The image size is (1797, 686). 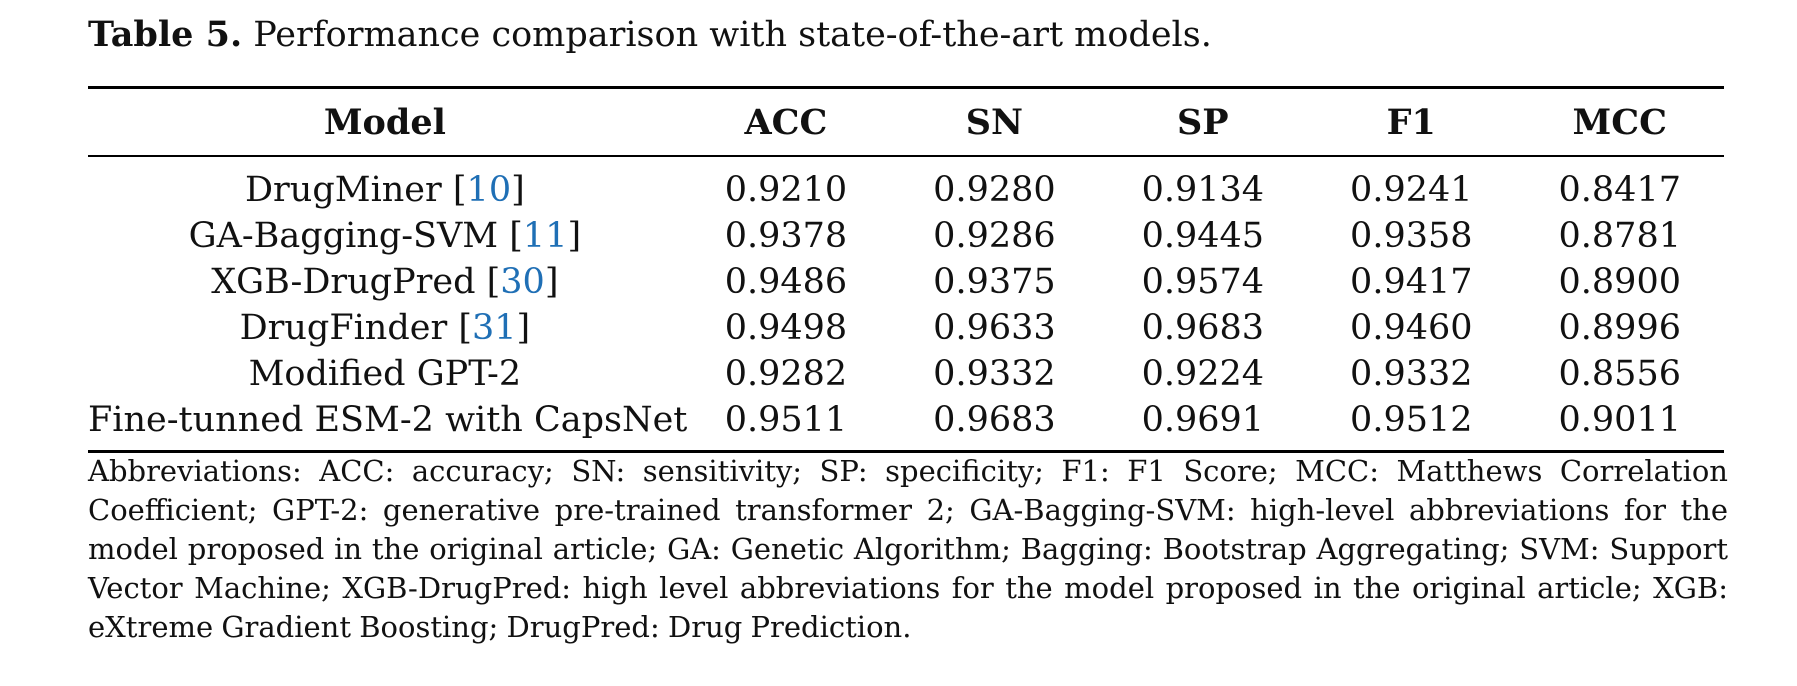 I want to click on model-name-cell: Fine-tunned ESM-2 with CapsNet, so click(x=387, y=420).